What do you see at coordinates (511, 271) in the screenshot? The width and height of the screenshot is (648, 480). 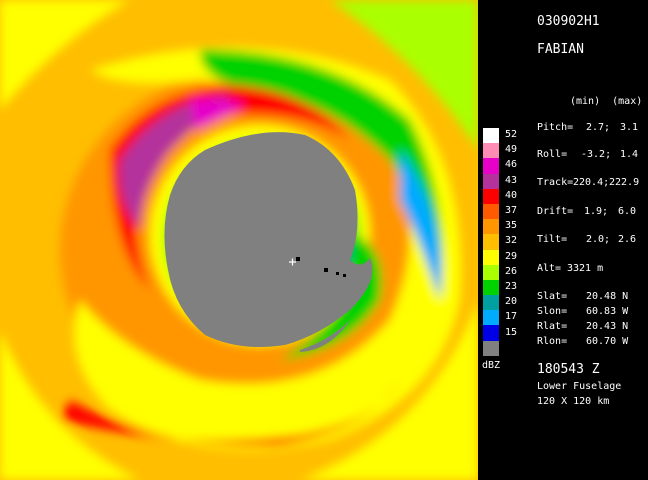 I see `legend-level-label: 26` at bounding box center [511, 271].